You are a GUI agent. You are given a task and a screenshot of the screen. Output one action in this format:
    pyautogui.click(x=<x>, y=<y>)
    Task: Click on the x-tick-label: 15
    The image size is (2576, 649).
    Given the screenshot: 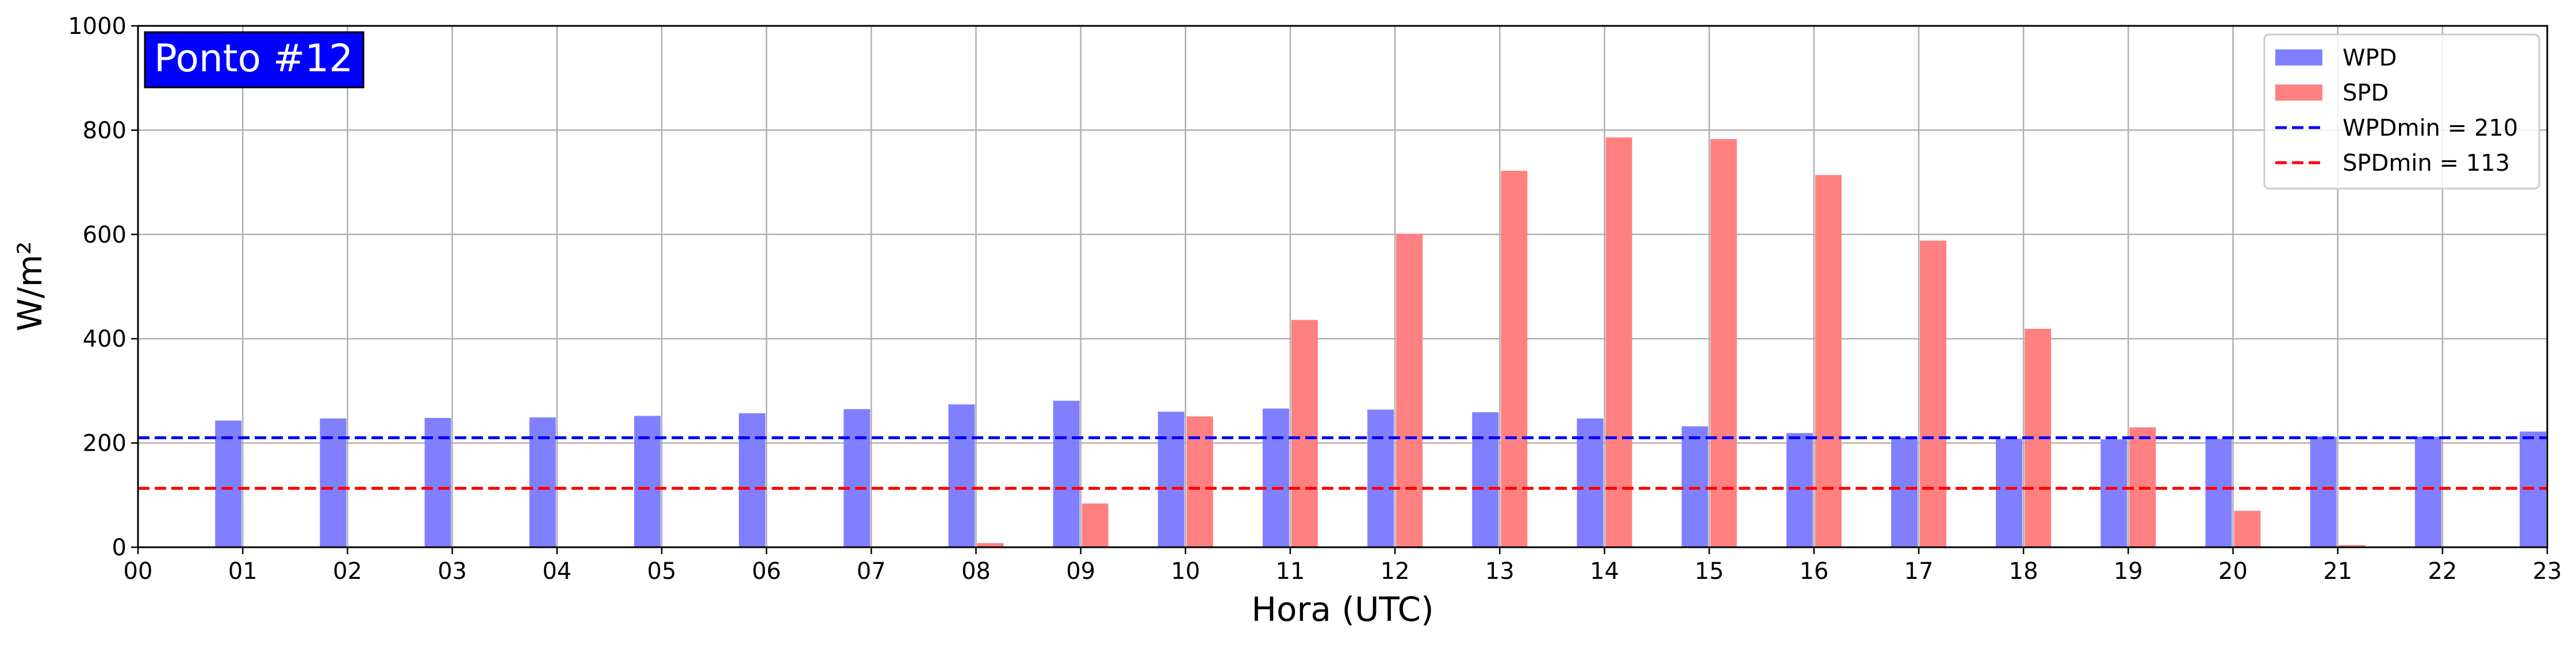 What is the action you would take?
    pyautogui.click(x=1709, y=572)
    